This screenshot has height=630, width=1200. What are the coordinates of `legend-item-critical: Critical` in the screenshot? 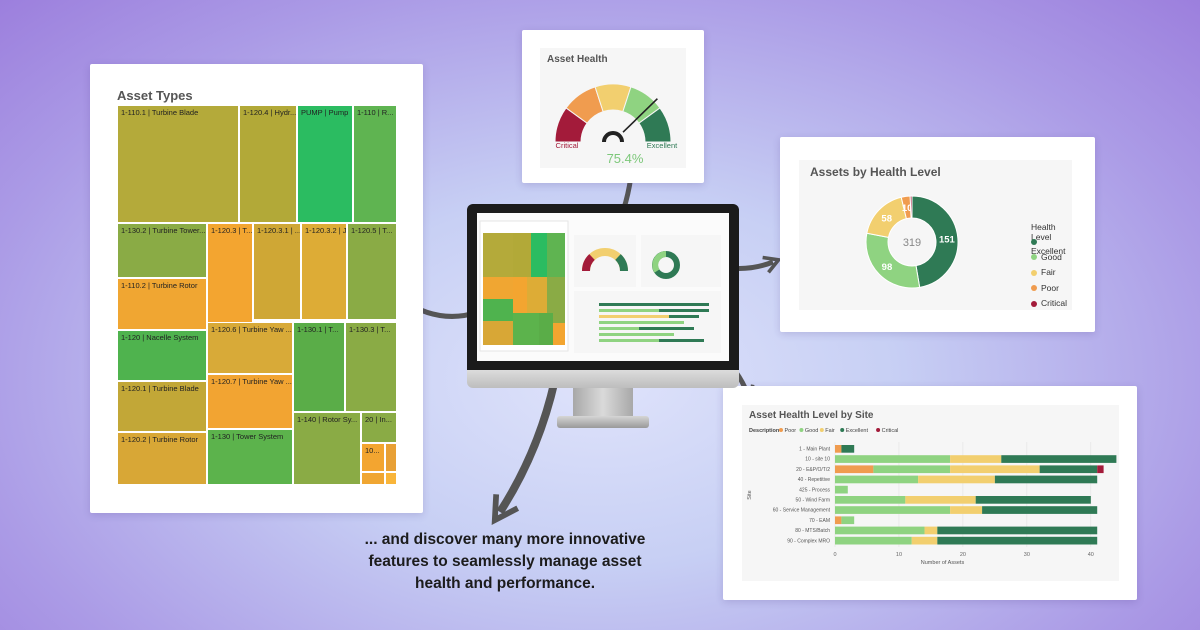 It's located at (1049, 303).